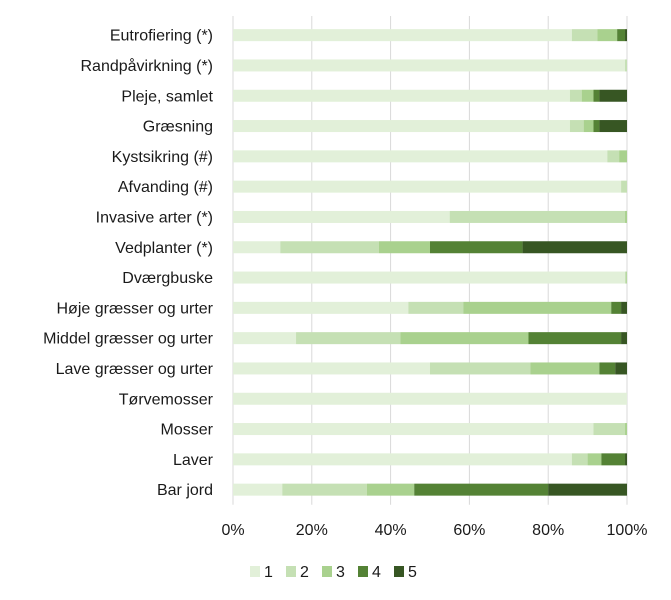  Describe the element at coordinates (185, 490) in the screenshot. I see `category-label: Bar jord` at that location.